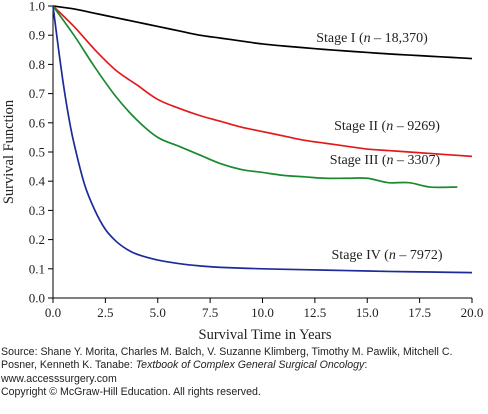 Image resolution: width=488 pixels, height=414 pixels. What do you see at coordinates (37, 268) in the screenshot?
I see `y-tick-label: 0.1` at bounding box center [37, 268].